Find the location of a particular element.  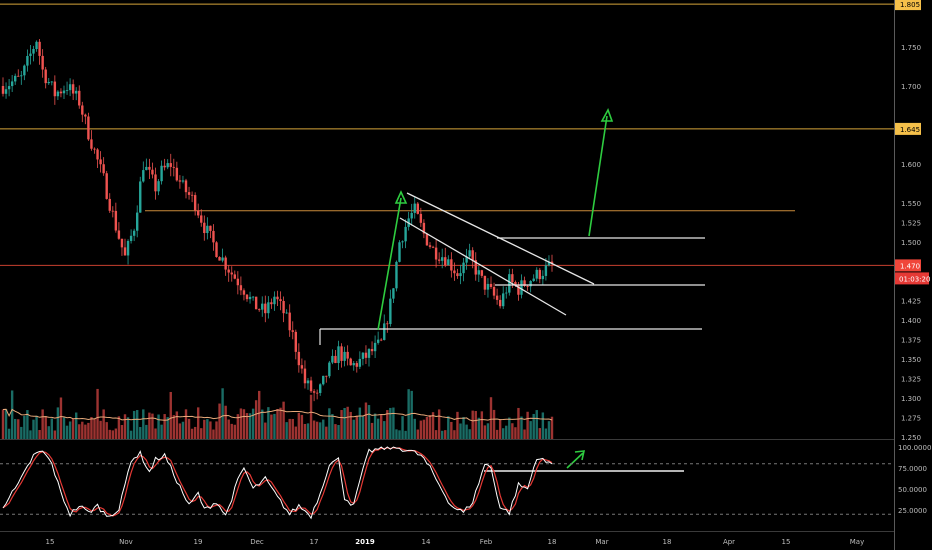

price-tag-1: 1.645 is located at coordinates (910, 130).